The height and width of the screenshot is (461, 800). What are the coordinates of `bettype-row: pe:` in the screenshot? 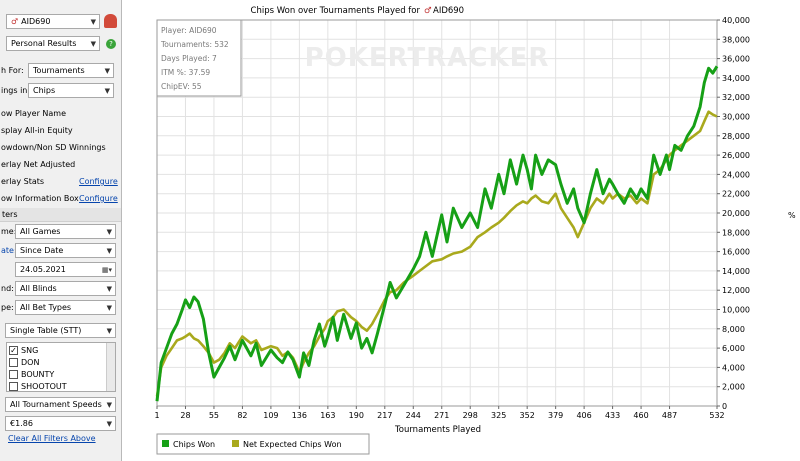 It's located at (7, 307).